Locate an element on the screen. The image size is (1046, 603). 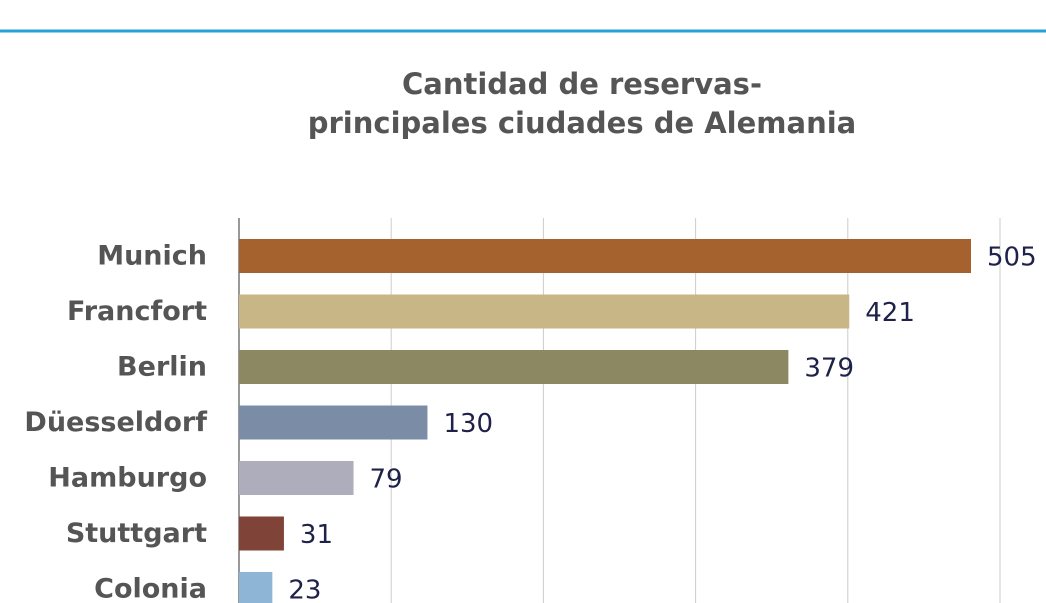
value-label: 130 is located at coordinates (468, 424).